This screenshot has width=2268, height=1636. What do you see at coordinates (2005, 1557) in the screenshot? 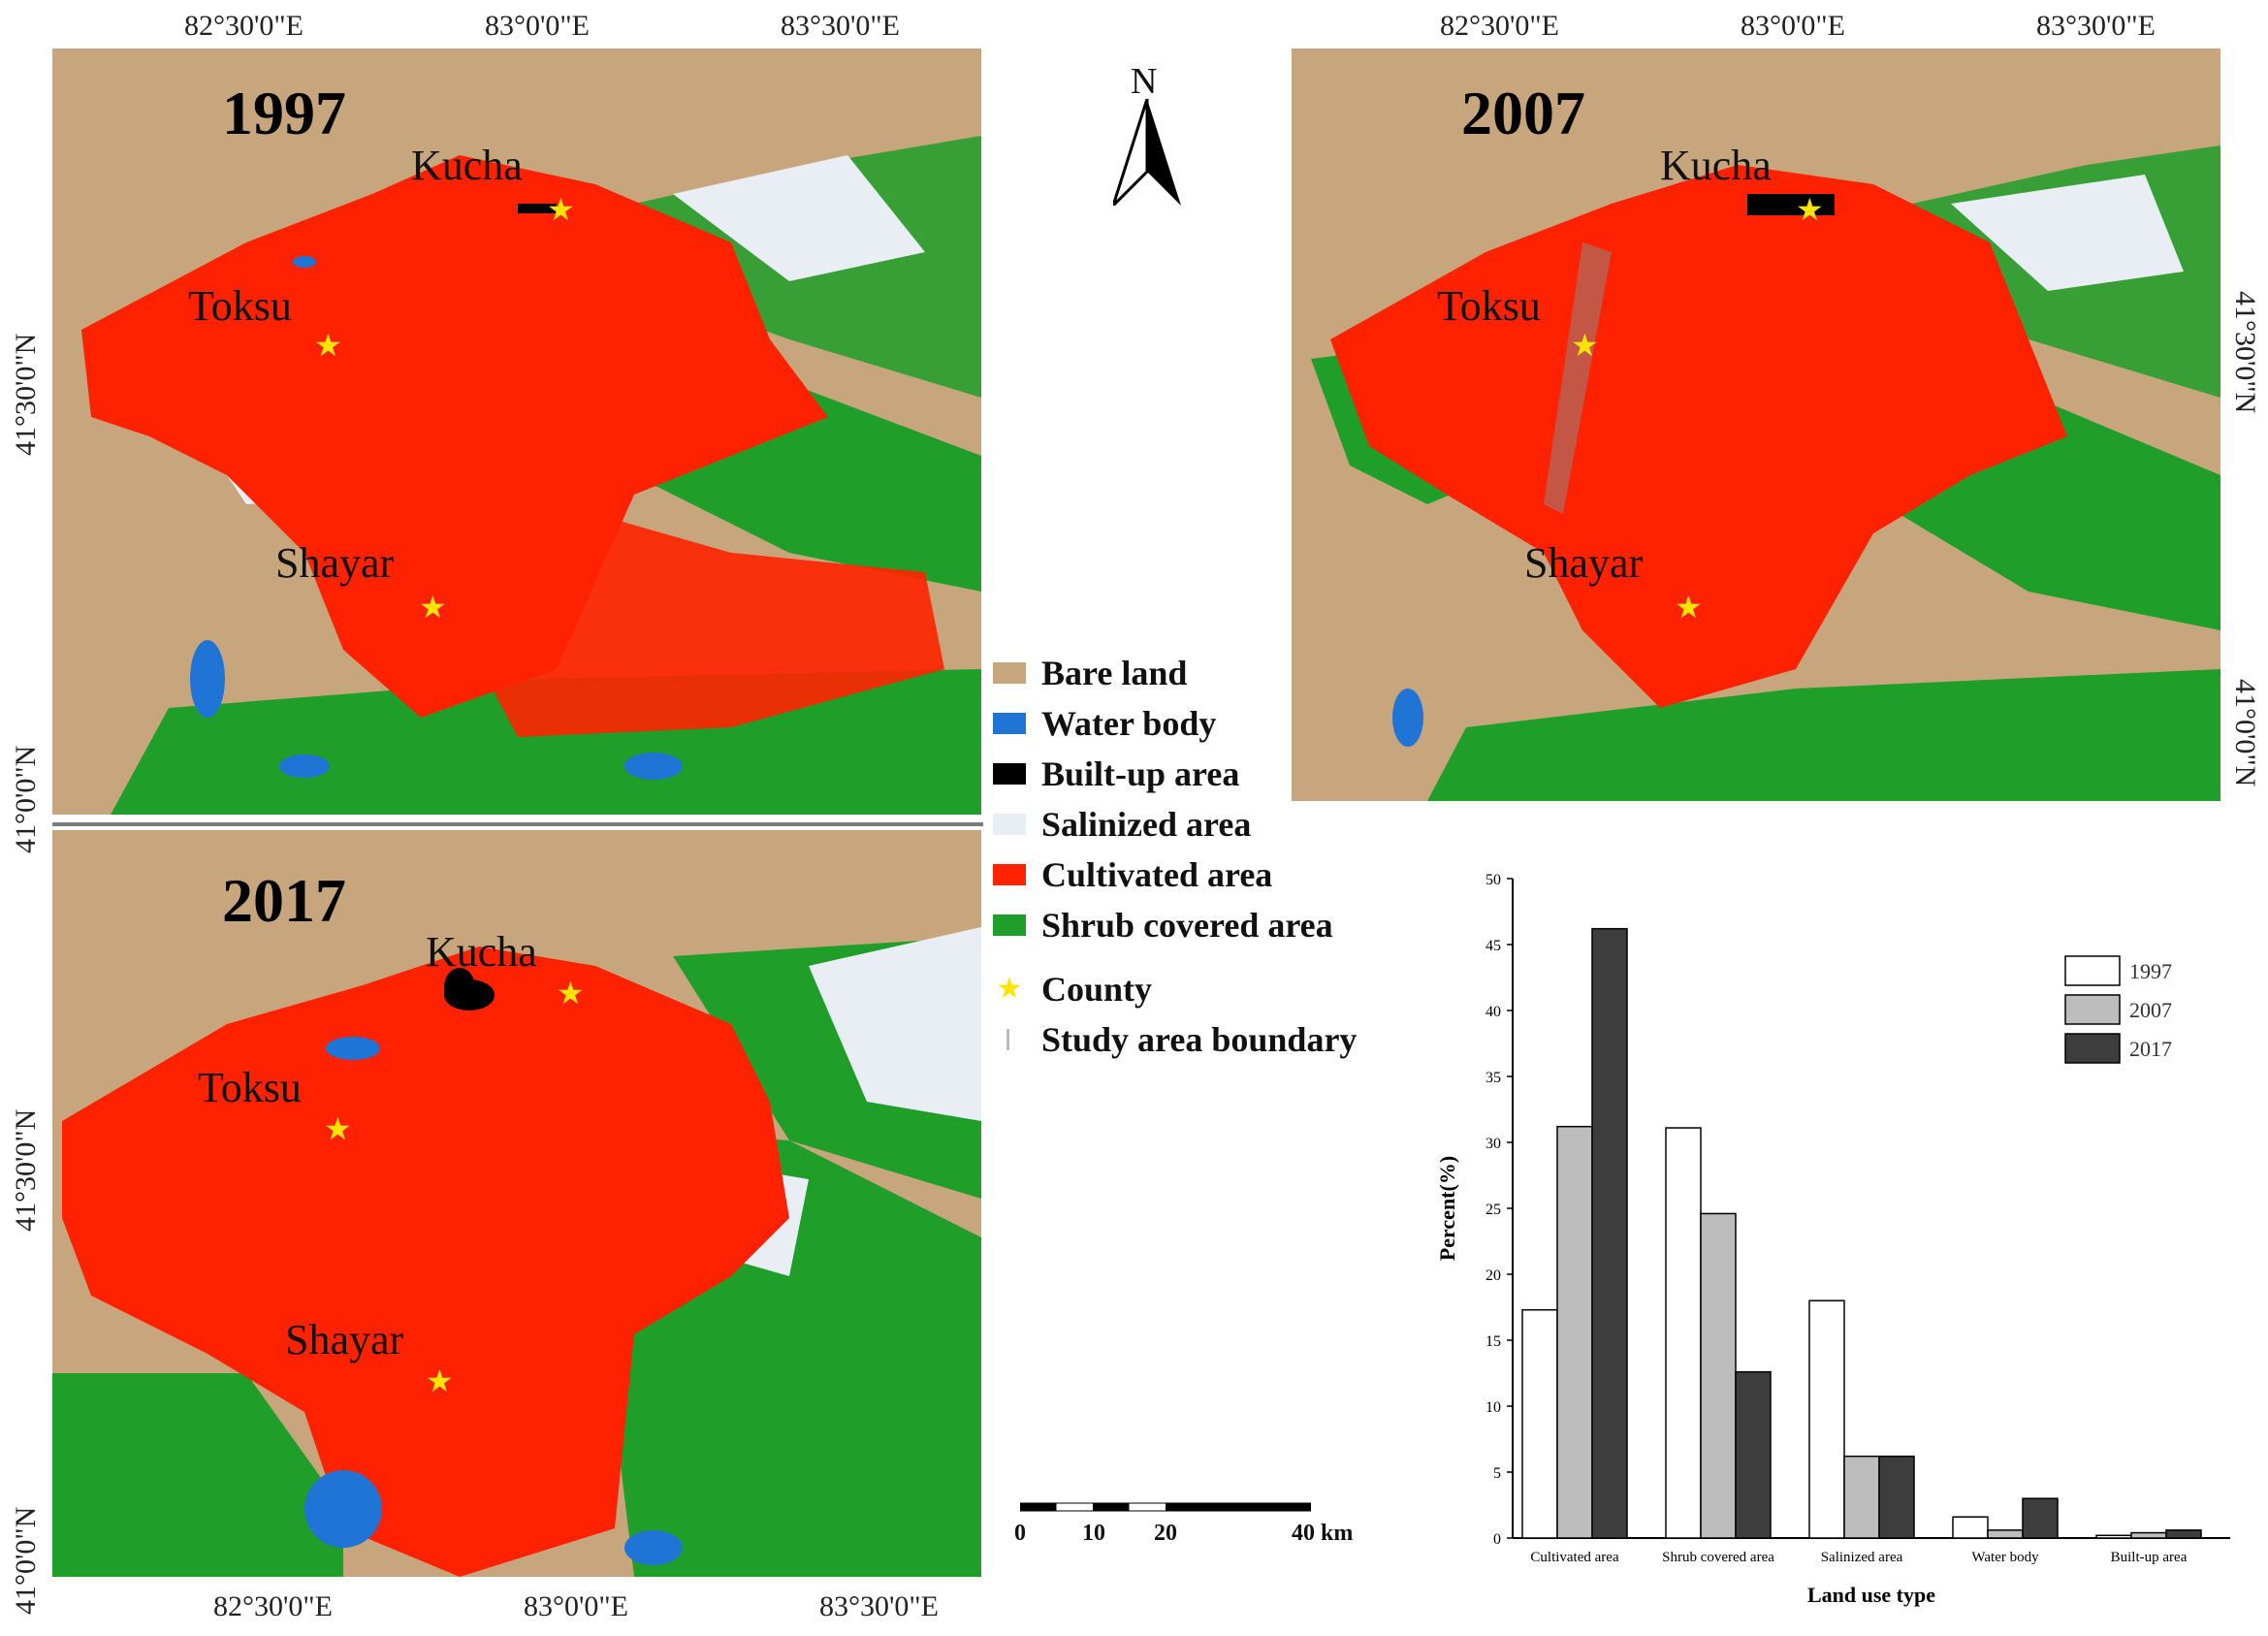
I see `x-tick-label: Water body` at bounding box center [2005, 1557].